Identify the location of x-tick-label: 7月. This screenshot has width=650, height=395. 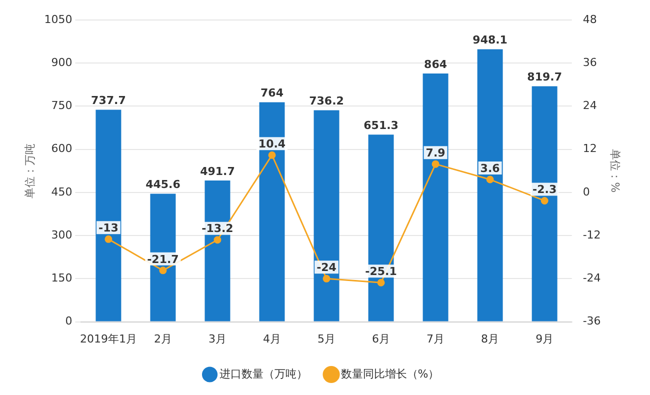
(435, 339).